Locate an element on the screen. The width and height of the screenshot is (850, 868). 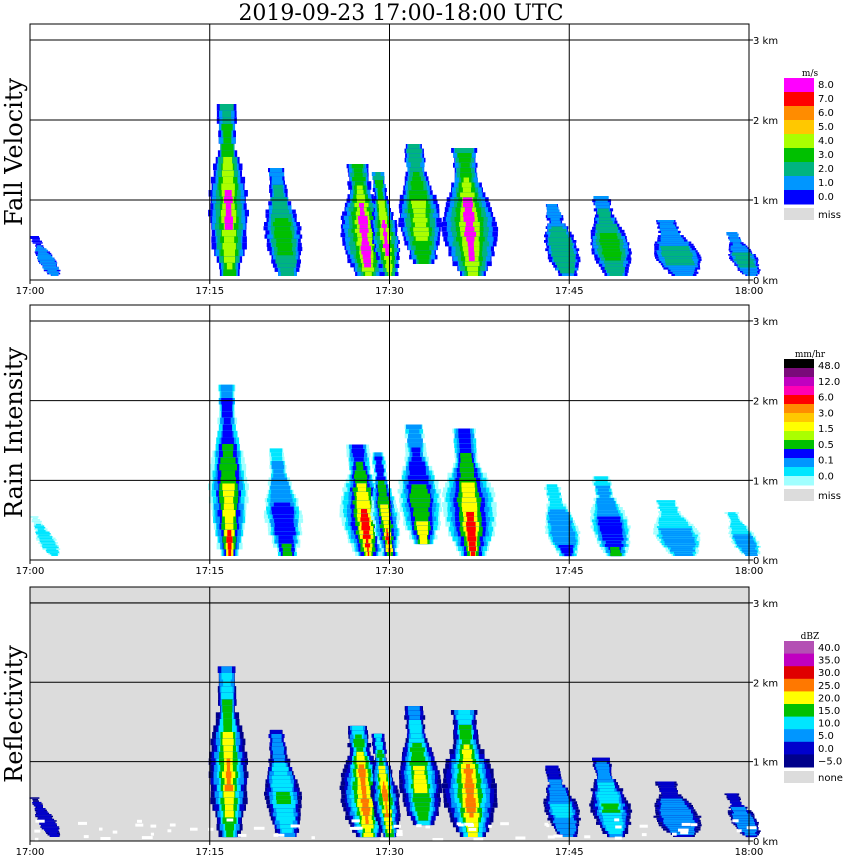
missing-label: none is located at coordinates (830, 778).